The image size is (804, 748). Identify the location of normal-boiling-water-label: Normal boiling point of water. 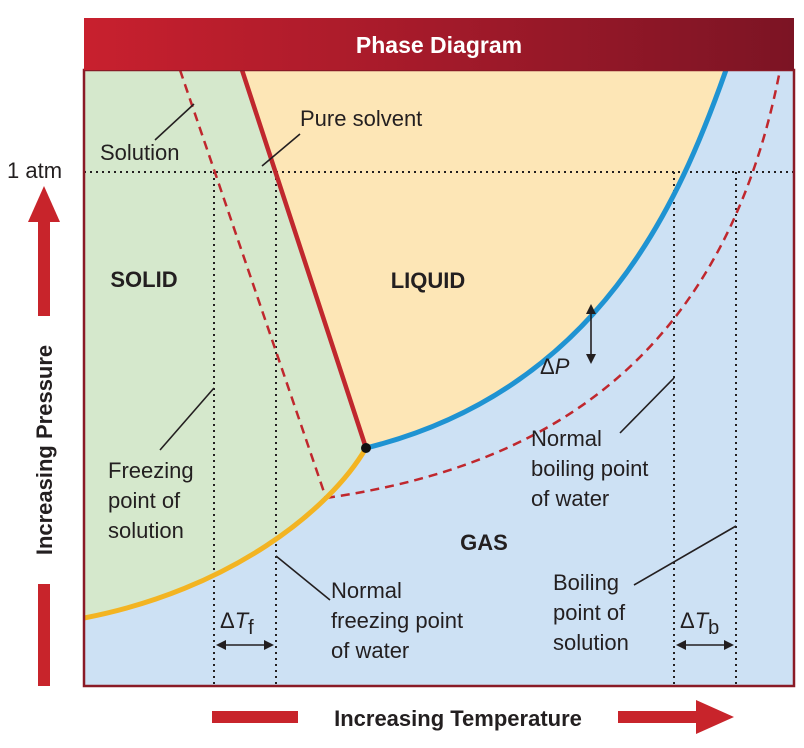
(593, 468).